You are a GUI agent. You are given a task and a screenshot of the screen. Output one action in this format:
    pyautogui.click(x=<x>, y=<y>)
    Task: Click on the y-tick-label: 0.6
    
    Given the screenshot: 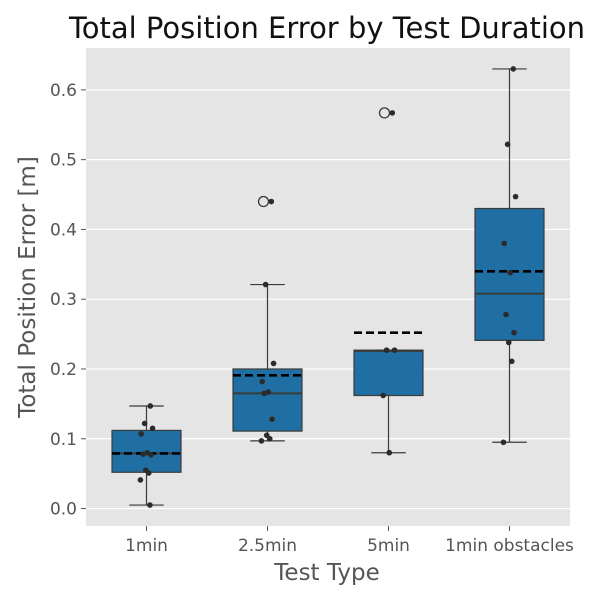 What is the action you would take?
    pyautogui.click(x=63, y=91)
    